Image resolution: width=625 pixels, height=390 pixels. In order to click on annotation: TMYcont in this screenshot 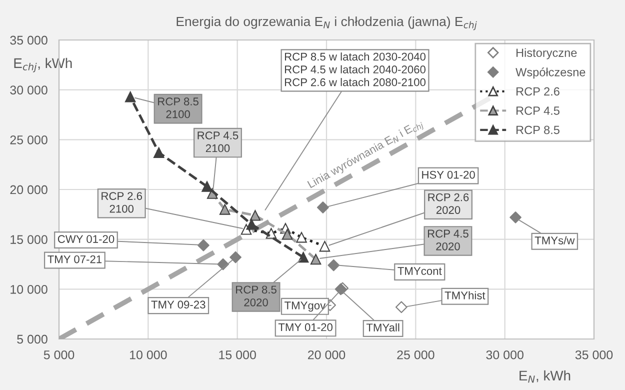, I will do `click(420, 271)`.